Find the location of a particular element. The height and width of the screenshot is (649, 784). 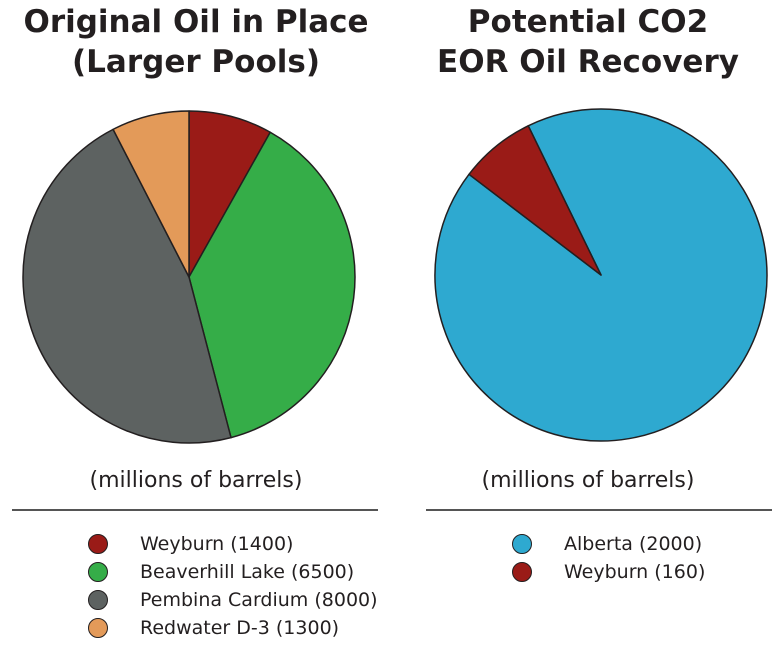

chart-title: Potential CO2 EOR Oil Recovery is located at coordinates (588, 42).